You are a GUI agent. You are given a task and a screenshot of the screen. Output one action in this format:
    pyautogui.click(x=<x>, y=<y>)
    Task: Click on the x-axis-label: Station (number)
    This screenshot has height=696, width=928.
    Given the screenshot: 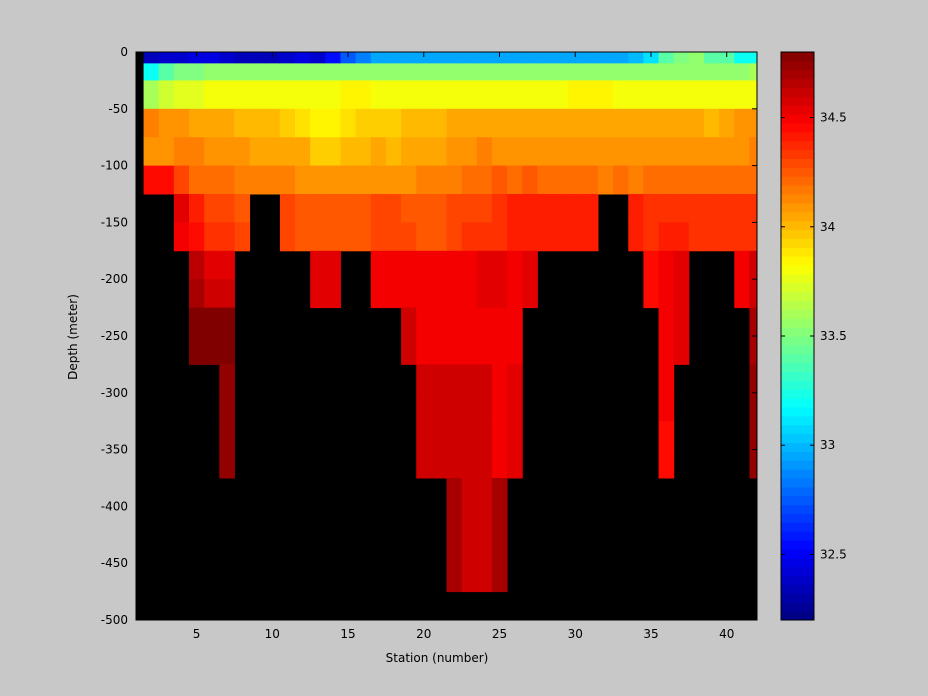 What is the action you would take?
    pyautogui.click(x=437, y=658)
    